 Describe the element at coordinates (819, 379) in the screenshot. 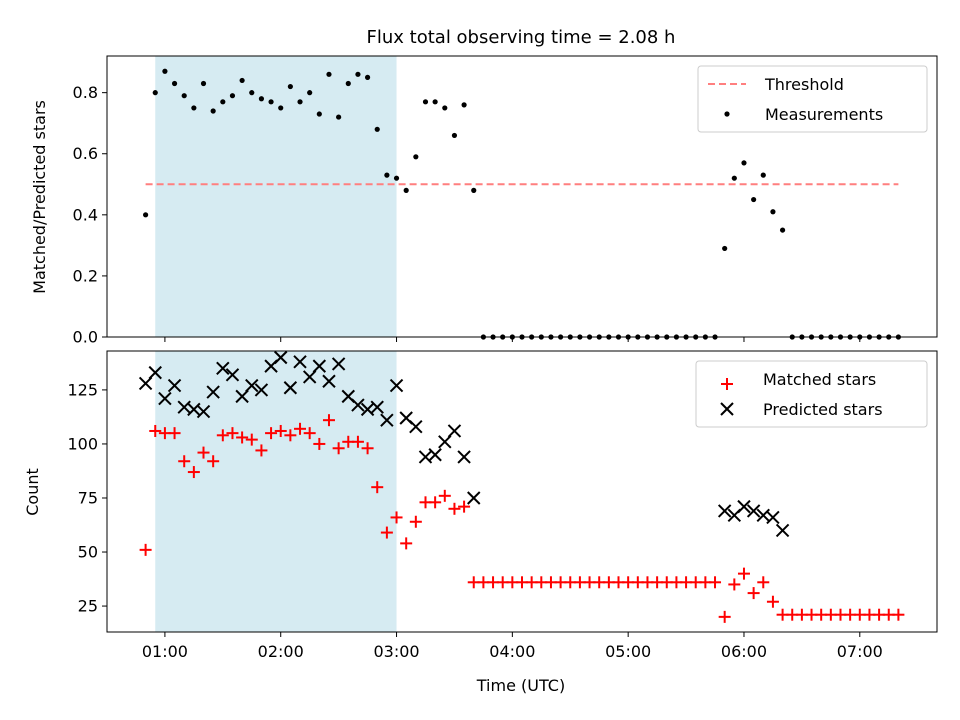

I see `legend-matched-label: Matched stars` at that location.